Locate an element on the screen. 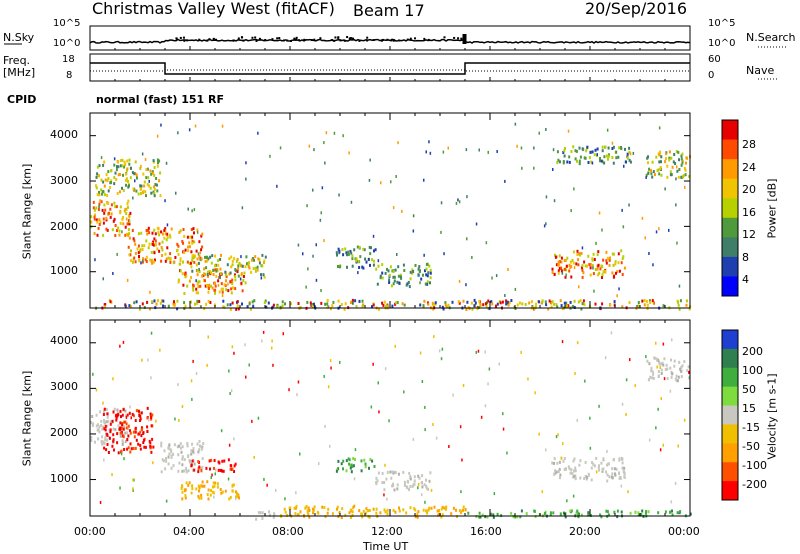 The height and width of the screenshot is (554, 800). velocity-colorbar-segment is located at coordinates (730, 358).